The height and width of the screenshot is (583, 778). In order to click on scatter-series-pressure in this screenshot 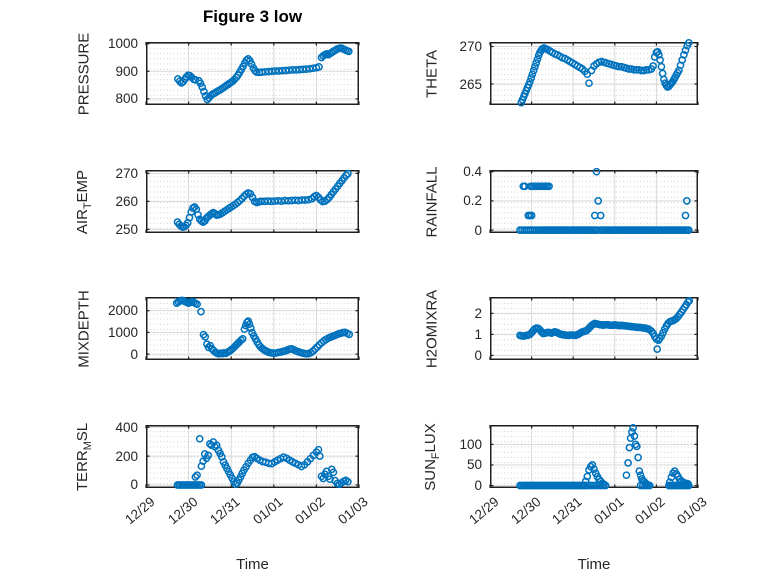, I will do `click(263, 74)`.